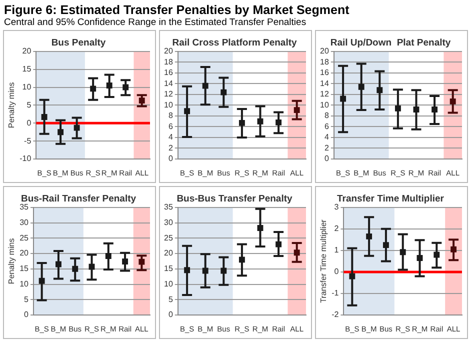 This screenshot has height=353, width=471. What do you see at coordinates (337, 250) in the screenshot?
I see `y-tick-label: 1` at bounding box center [337, 250].